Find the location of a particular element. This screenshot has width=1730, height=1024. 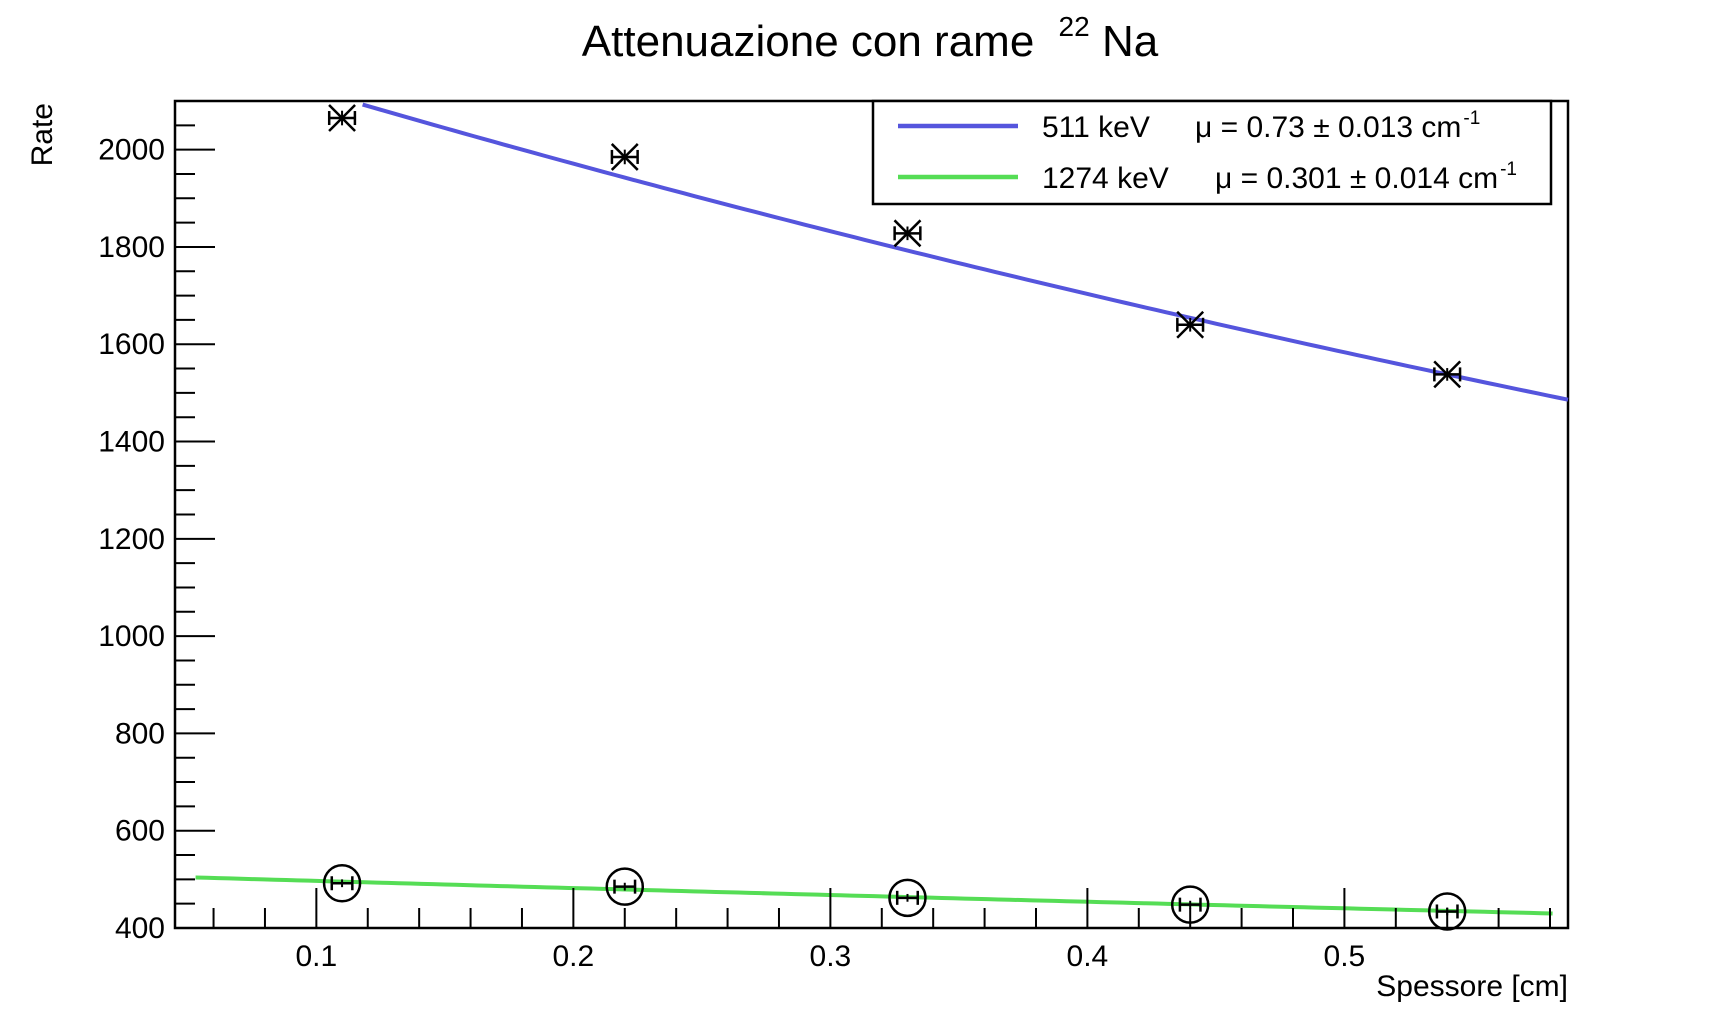

y-tick-label: 1200 is located at coordinates (131, 539).